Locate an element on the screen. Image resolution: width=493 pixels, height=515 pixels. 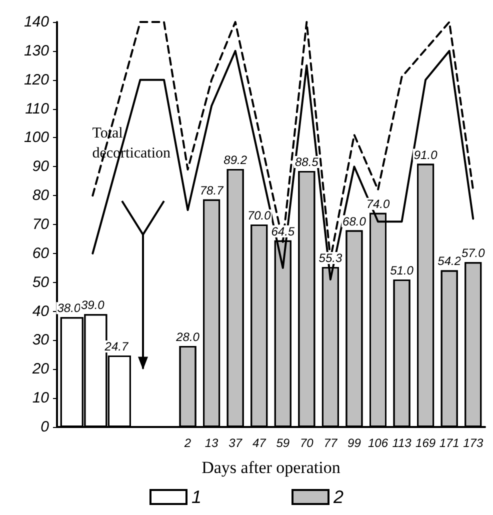
y-tick-label: 0 is located at coordinates (45, 427).